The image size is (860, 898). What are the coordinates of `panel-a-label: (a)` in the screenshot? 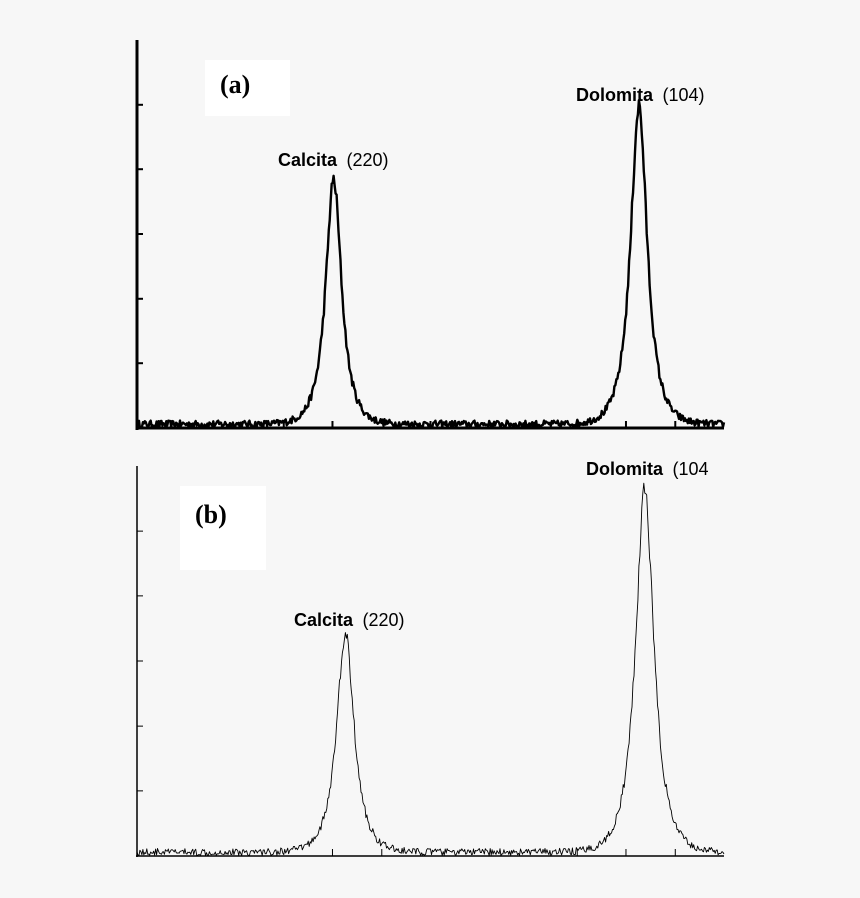 It's located at (235, 84).